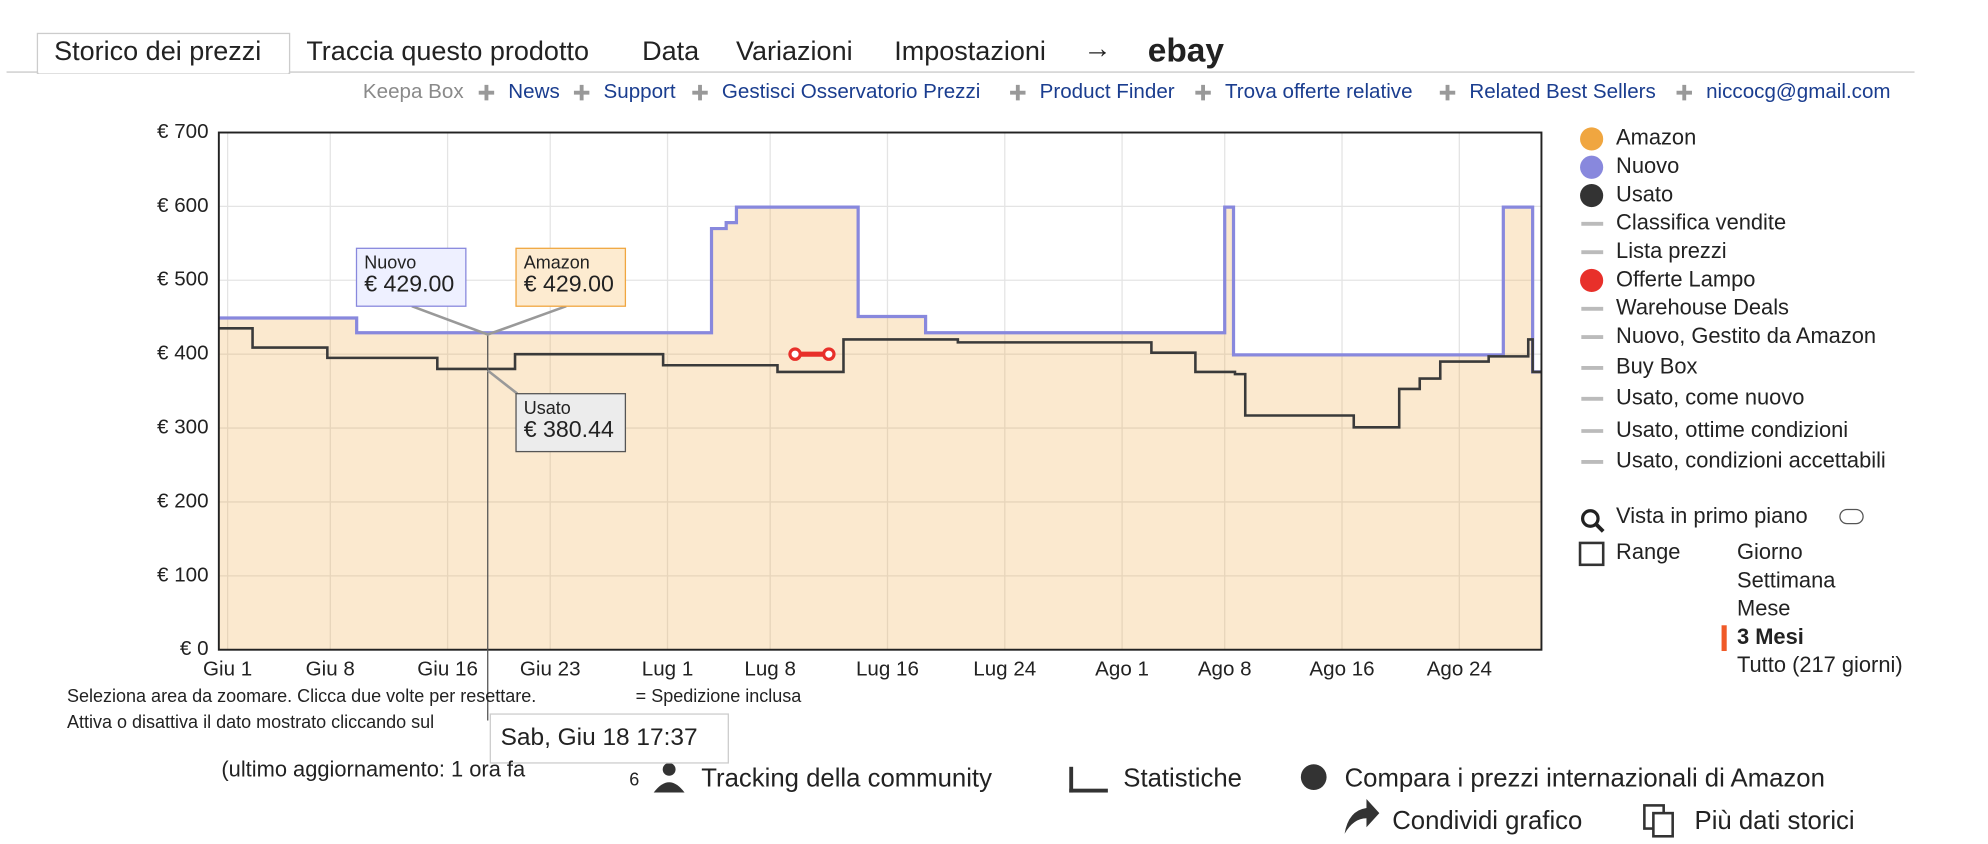  What do you see at coordinates (1751, 460) in the screenshot?
I see `legend-label: Usato, condizioni accettabili` at bounding box center [1751, 460].